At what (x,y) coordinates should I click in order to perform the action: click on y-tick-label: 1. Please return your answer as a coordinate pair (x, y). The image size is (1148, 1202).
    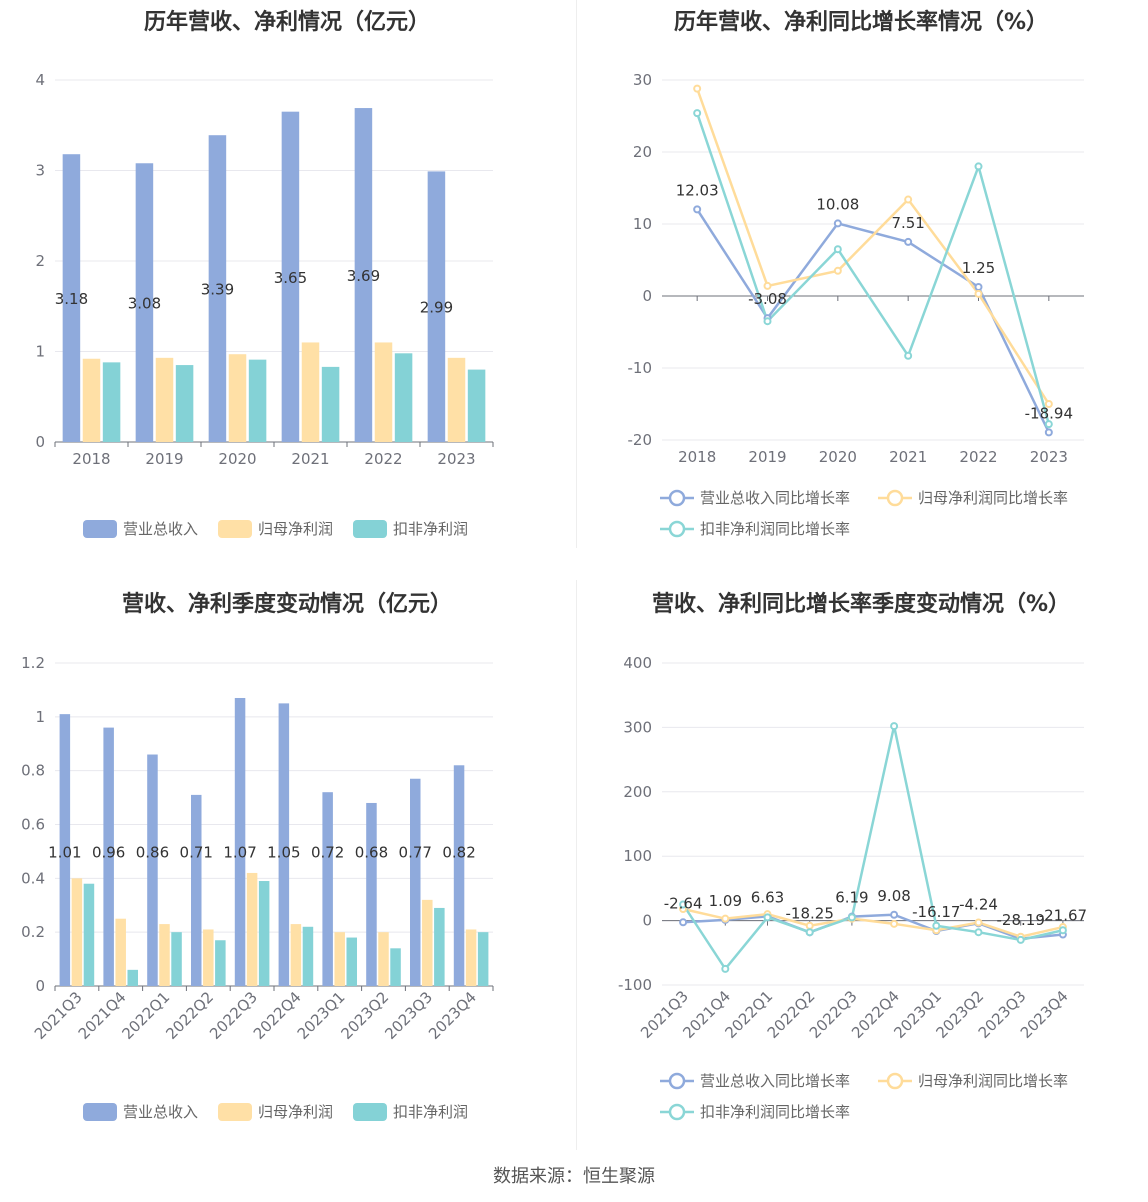
    Looking at the image, I should click on (40, 352).